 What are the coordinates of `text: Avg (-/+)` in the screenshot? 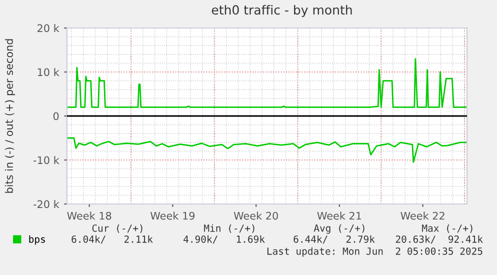 It's located at (339, 229).